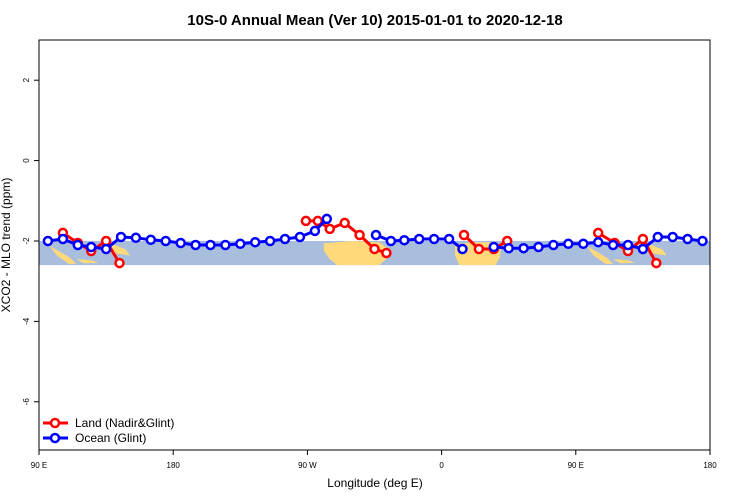 Image resolution: width=750 pixels, height=500 pixels. I want to click on series-ocean, so click(375, 234).